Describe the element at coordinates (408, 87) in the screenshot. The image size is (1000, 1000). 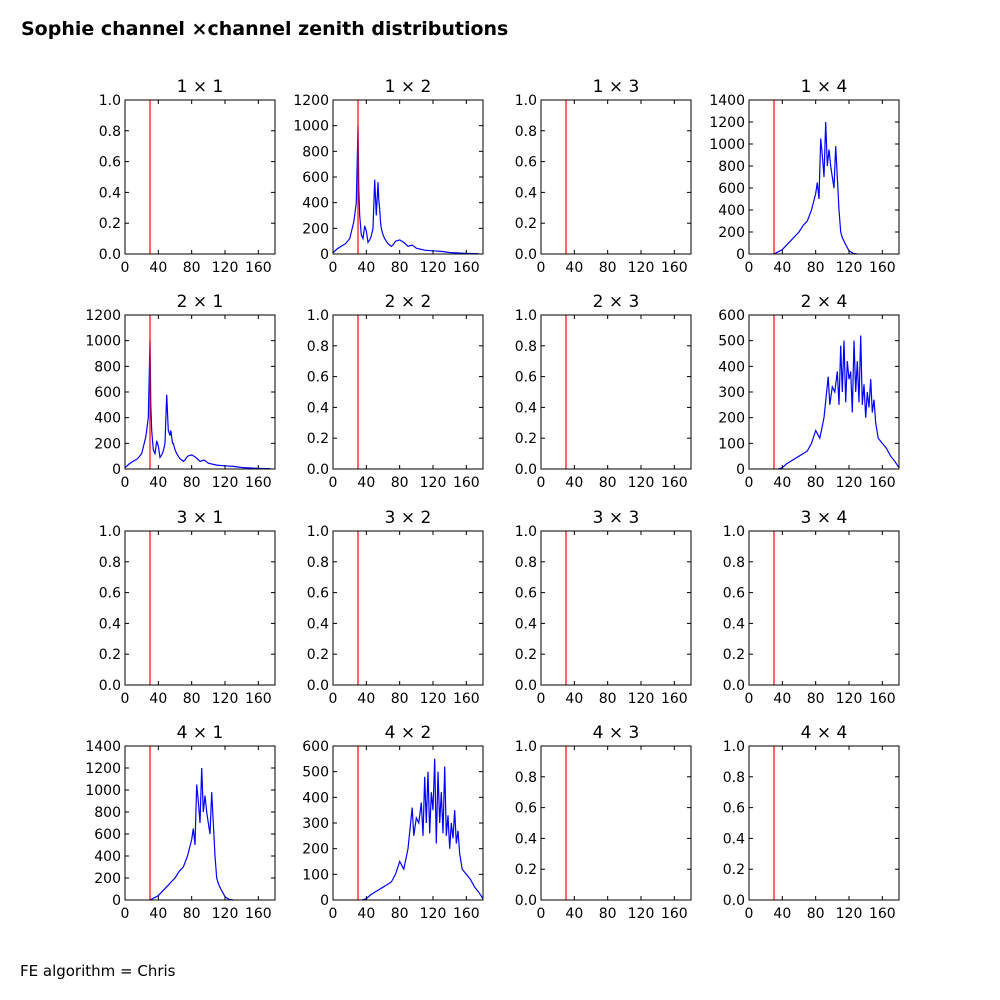
I see `subplot-title: 1 × 2` at that location.